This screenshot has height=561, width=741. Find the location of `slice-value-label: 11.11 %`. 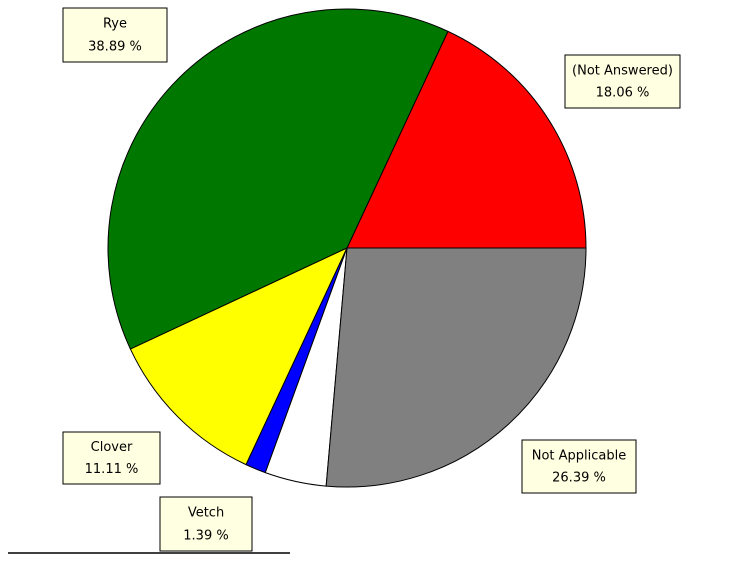

slice-value-label: 11.11 % is located at coordinates (112, 469).